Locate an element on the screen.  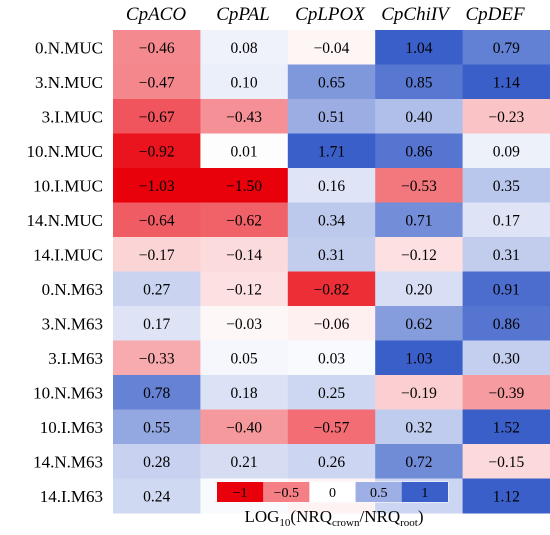
legend-axis-title: LOG10(NRQcrown/NRQroot) is located at coordinates (333, 518).